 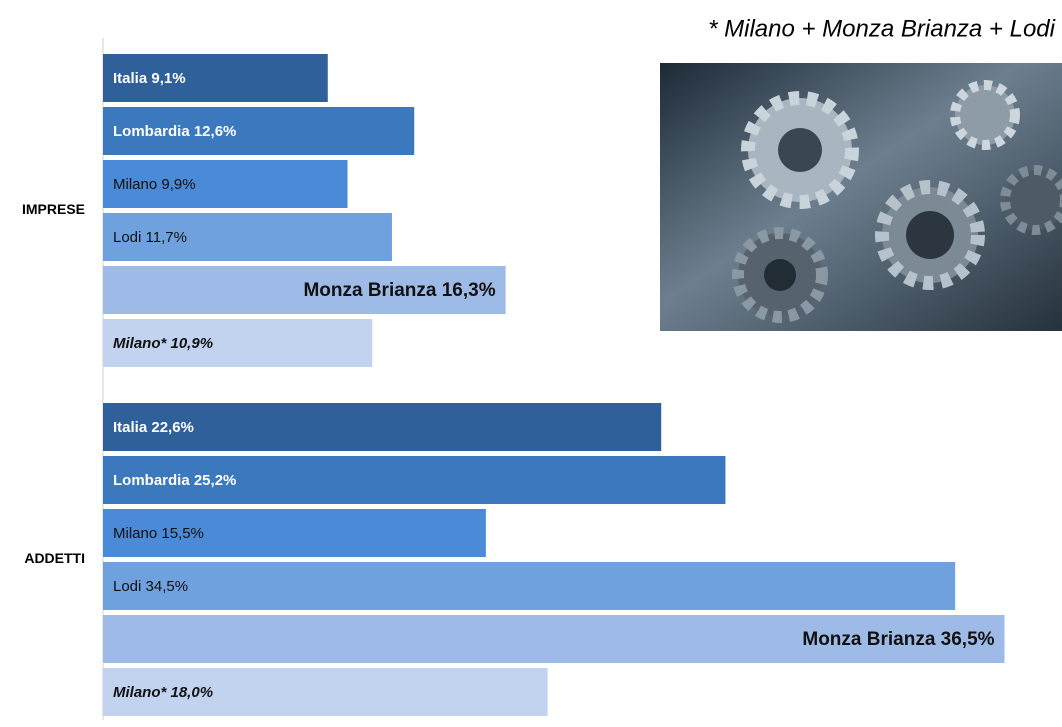 What do you see at coordinates (154, 184) in the screenshot?
I see `value-label: Milano 9,9%` at bounding box center [154, 184].